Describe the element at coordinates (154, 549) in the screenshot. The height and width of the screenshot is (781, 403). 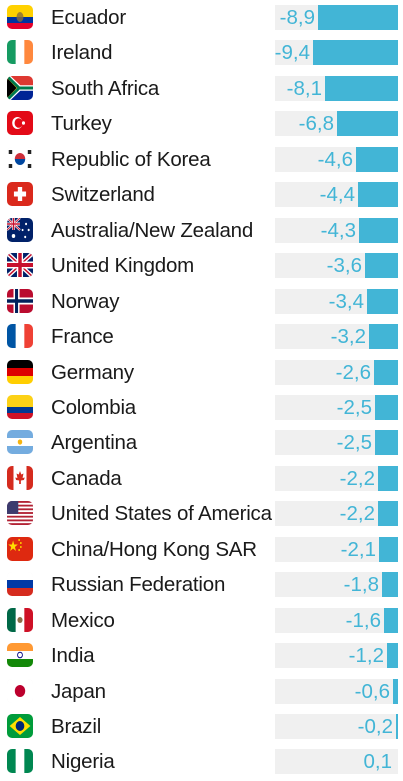
I see `category-label: China/Hong Kong SAR` at that location.